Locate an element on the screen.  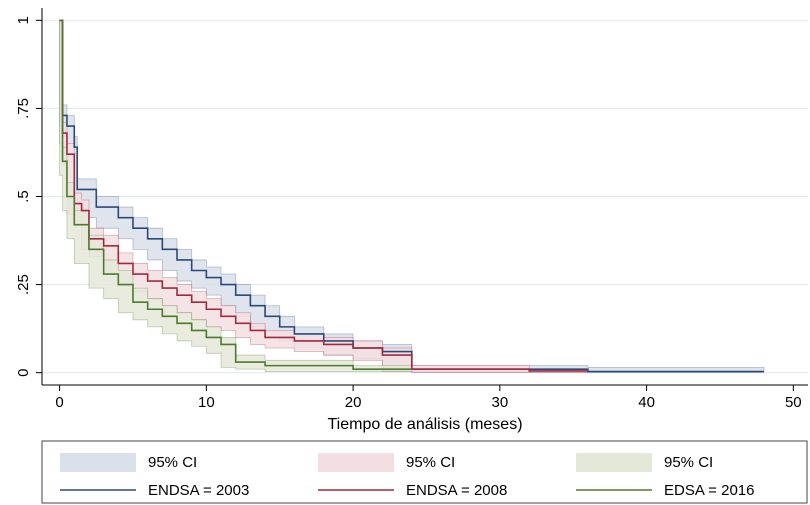
y-tick-label: .25 is located at coordinates (23, 284).